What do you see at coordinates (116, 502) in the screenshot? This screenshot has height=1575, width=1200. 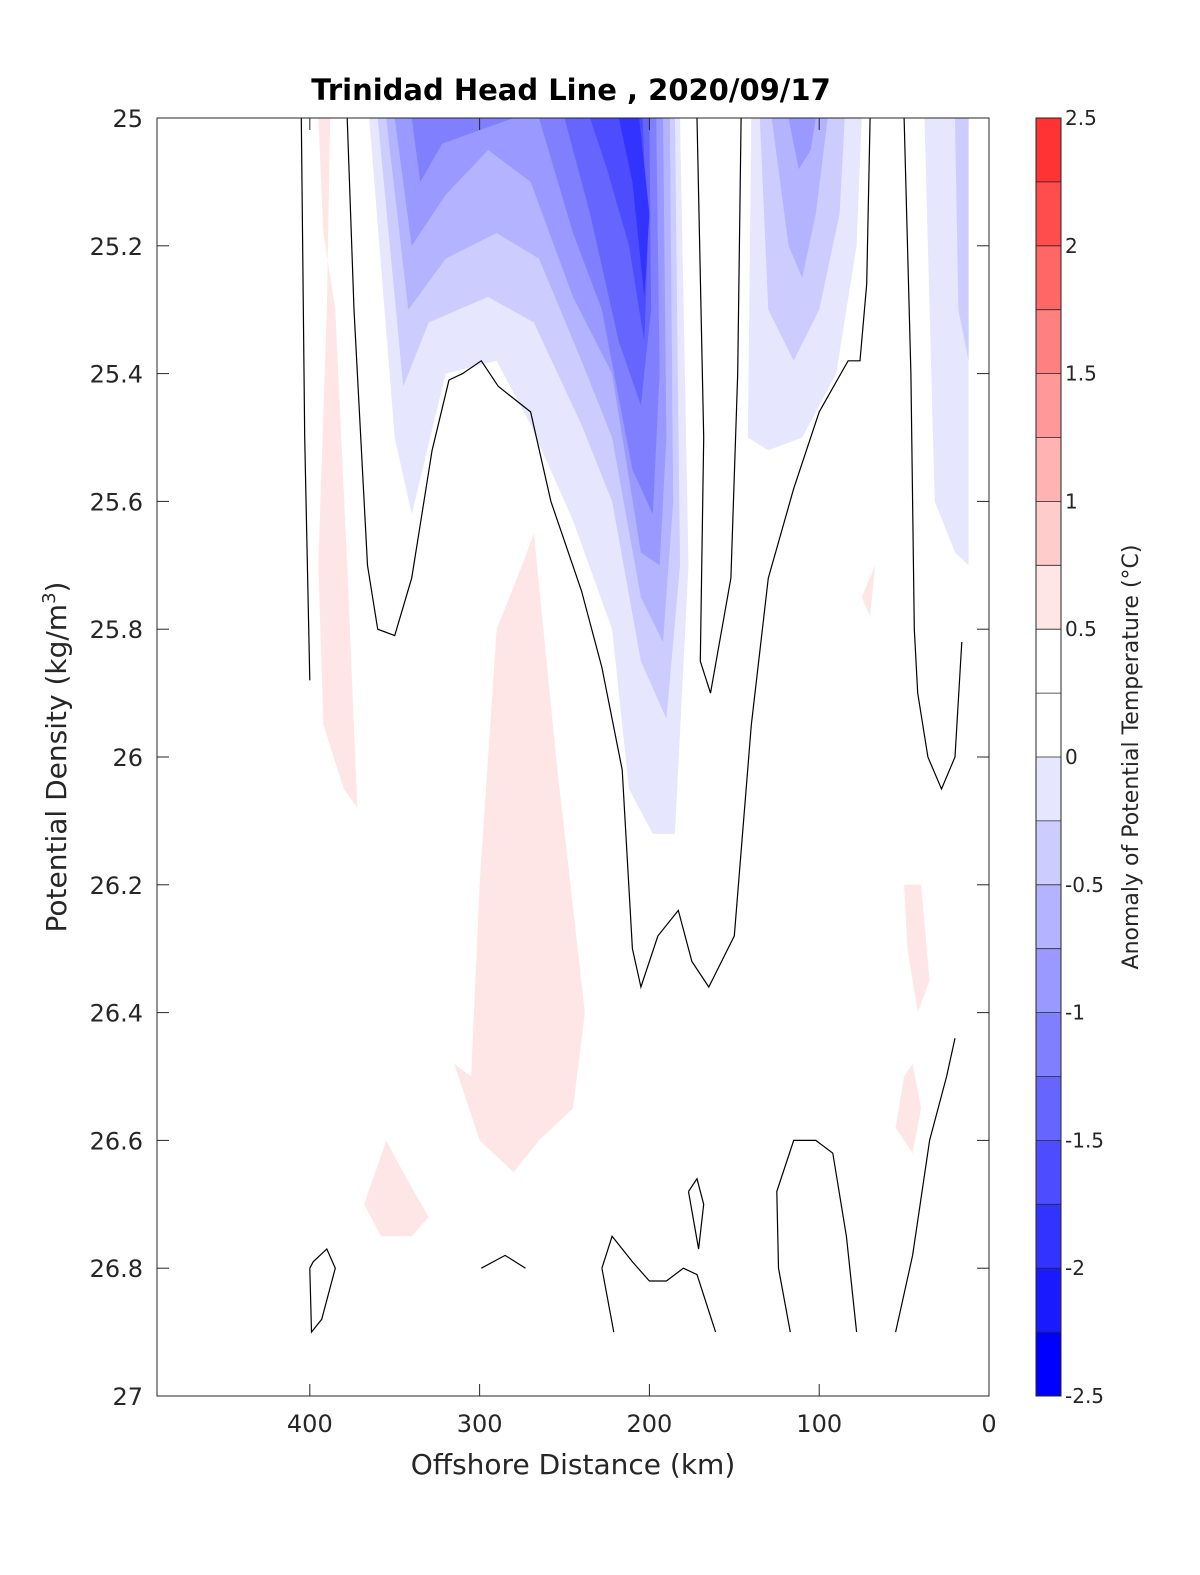 I see `y-tick-label: 25.6` at bounding box center [116, 502].